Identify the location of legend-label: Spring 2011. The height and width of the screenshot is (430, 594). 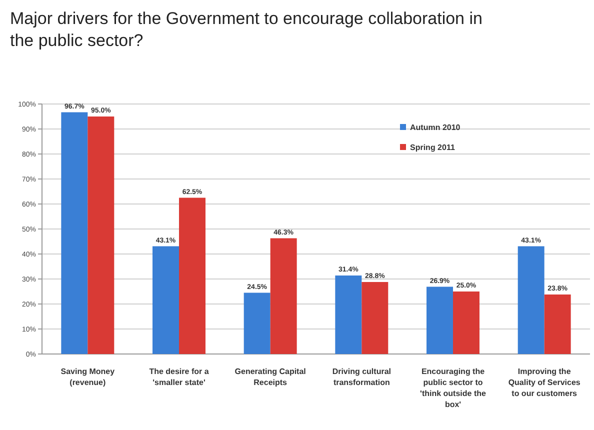
(433, 147).